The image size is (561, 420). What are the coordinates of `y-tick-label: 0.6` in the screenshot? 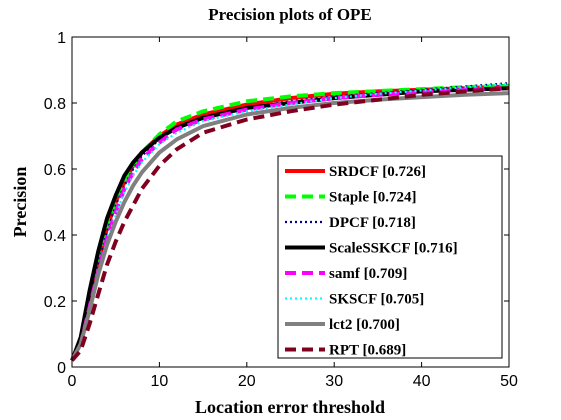 It's located at (55, 170).